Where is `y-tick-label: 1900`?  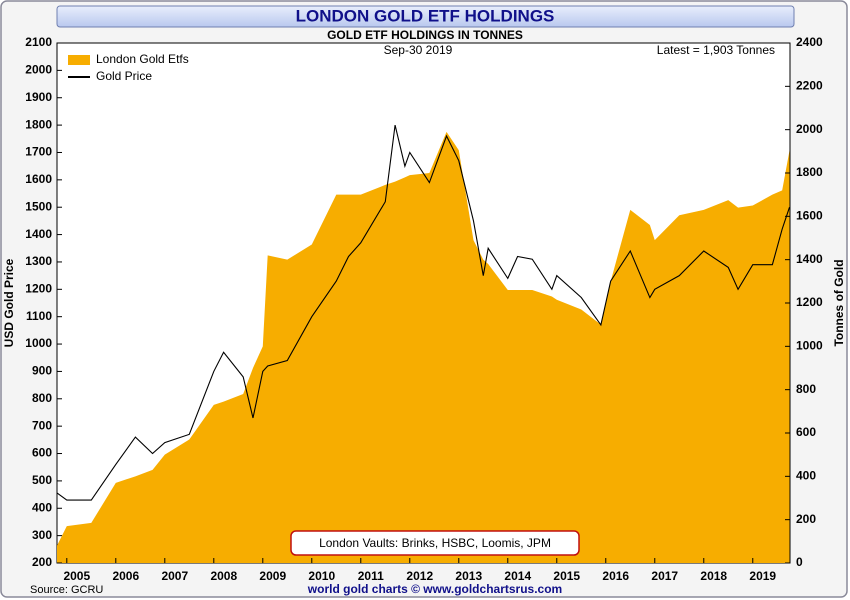 y-tick-label: 1900 is located at coordinates (38, 97).